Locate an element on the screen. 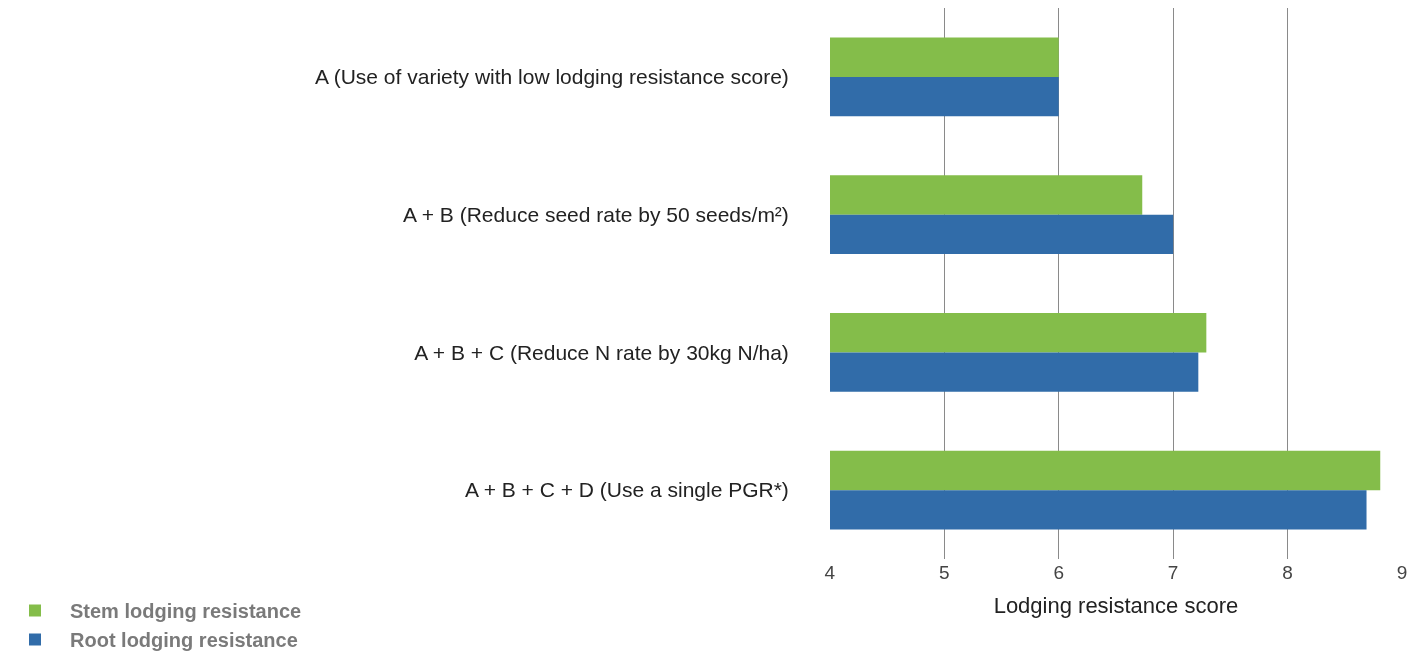  y-tick-label: A (Use of variety with low lodging resistance score) is located at coordinates (552, 77).